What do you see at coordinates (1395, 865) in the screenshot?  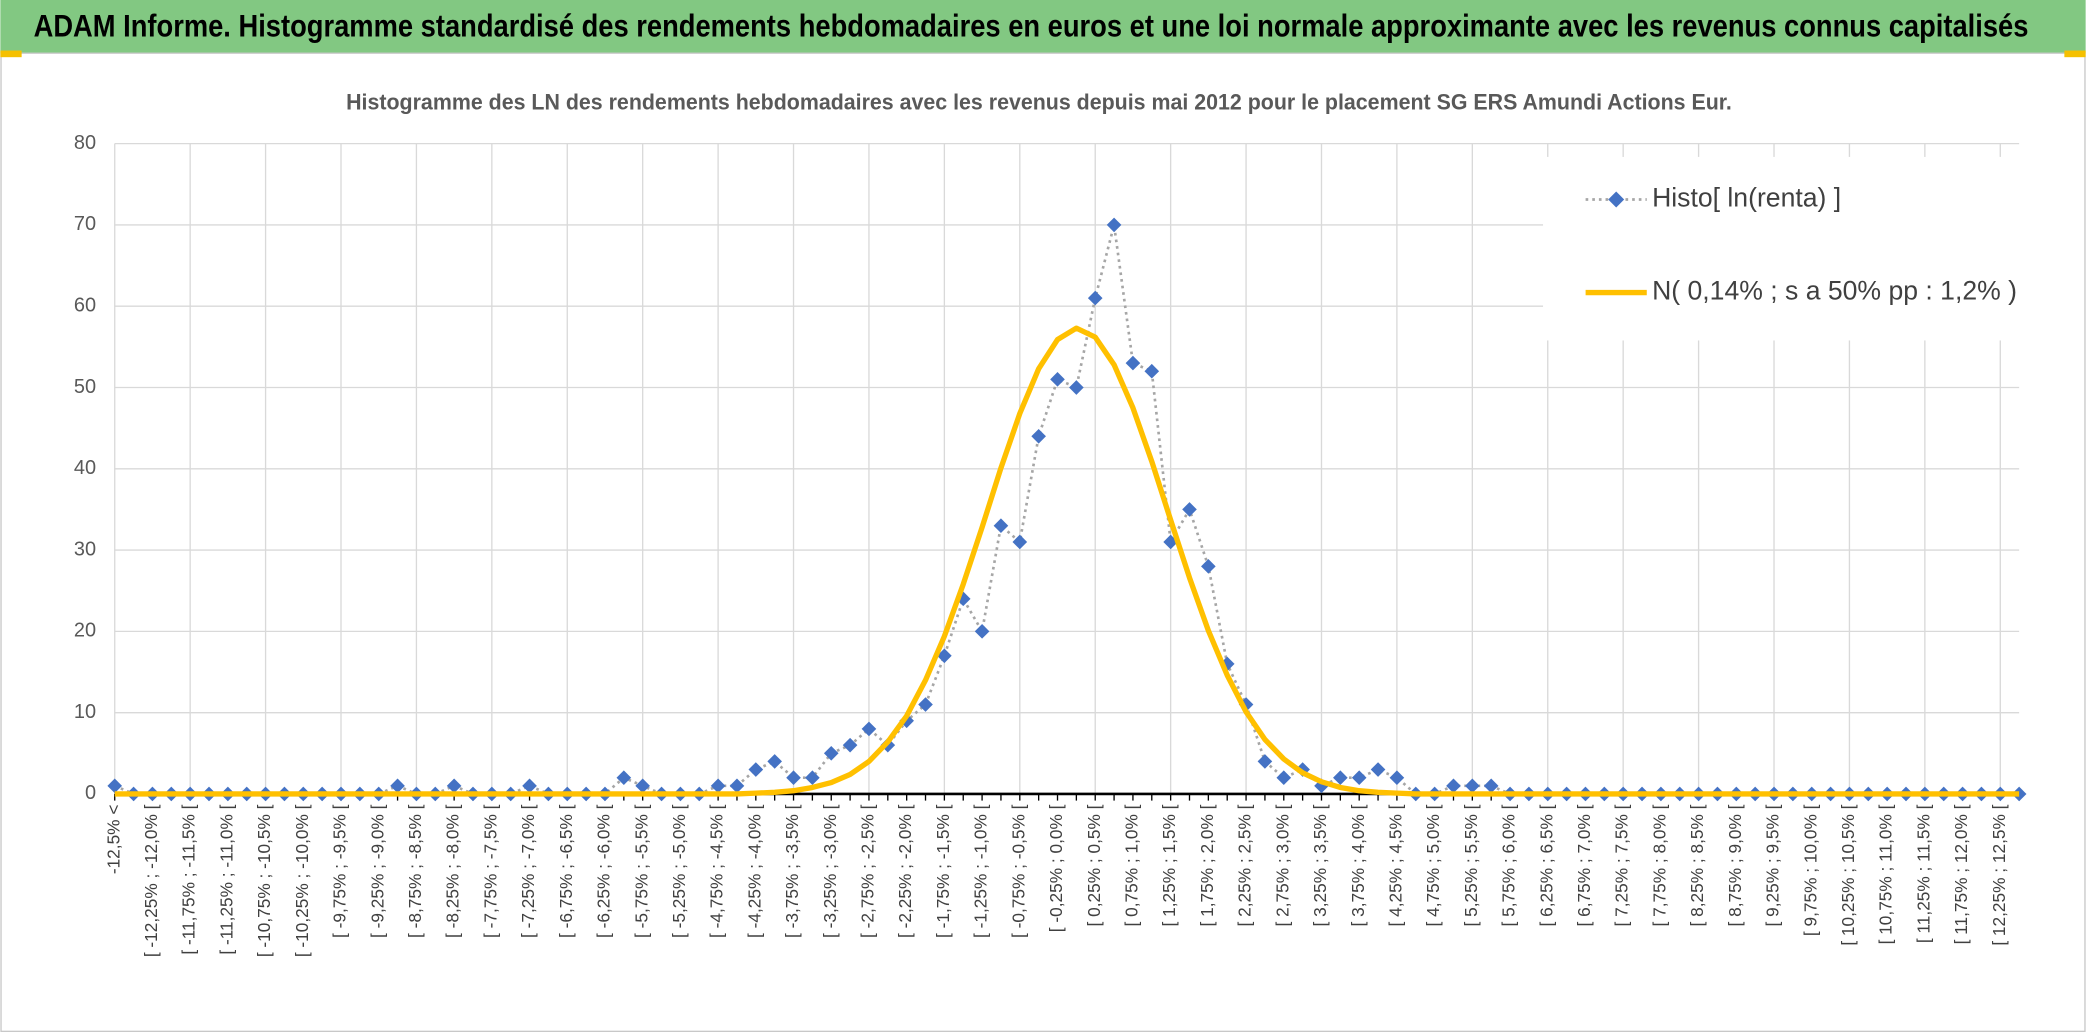 I see `x-tick-label: [ 4,25% ; 4,5% [` at bounding box center [1395, 865].